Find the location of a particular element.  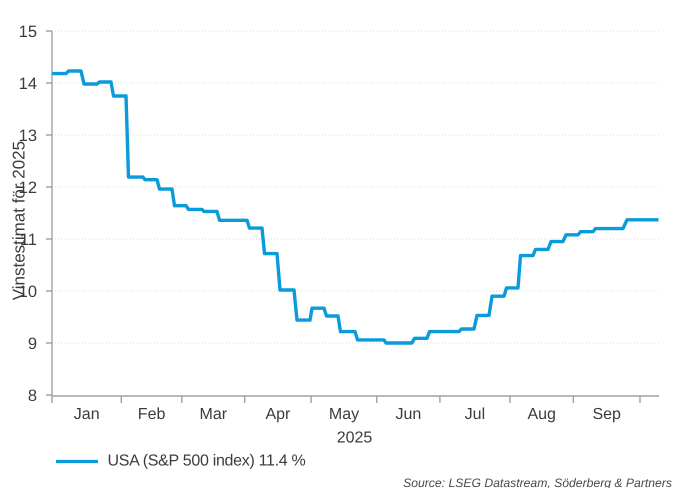

svg-text: Aug is located at coordinates (541, 414).